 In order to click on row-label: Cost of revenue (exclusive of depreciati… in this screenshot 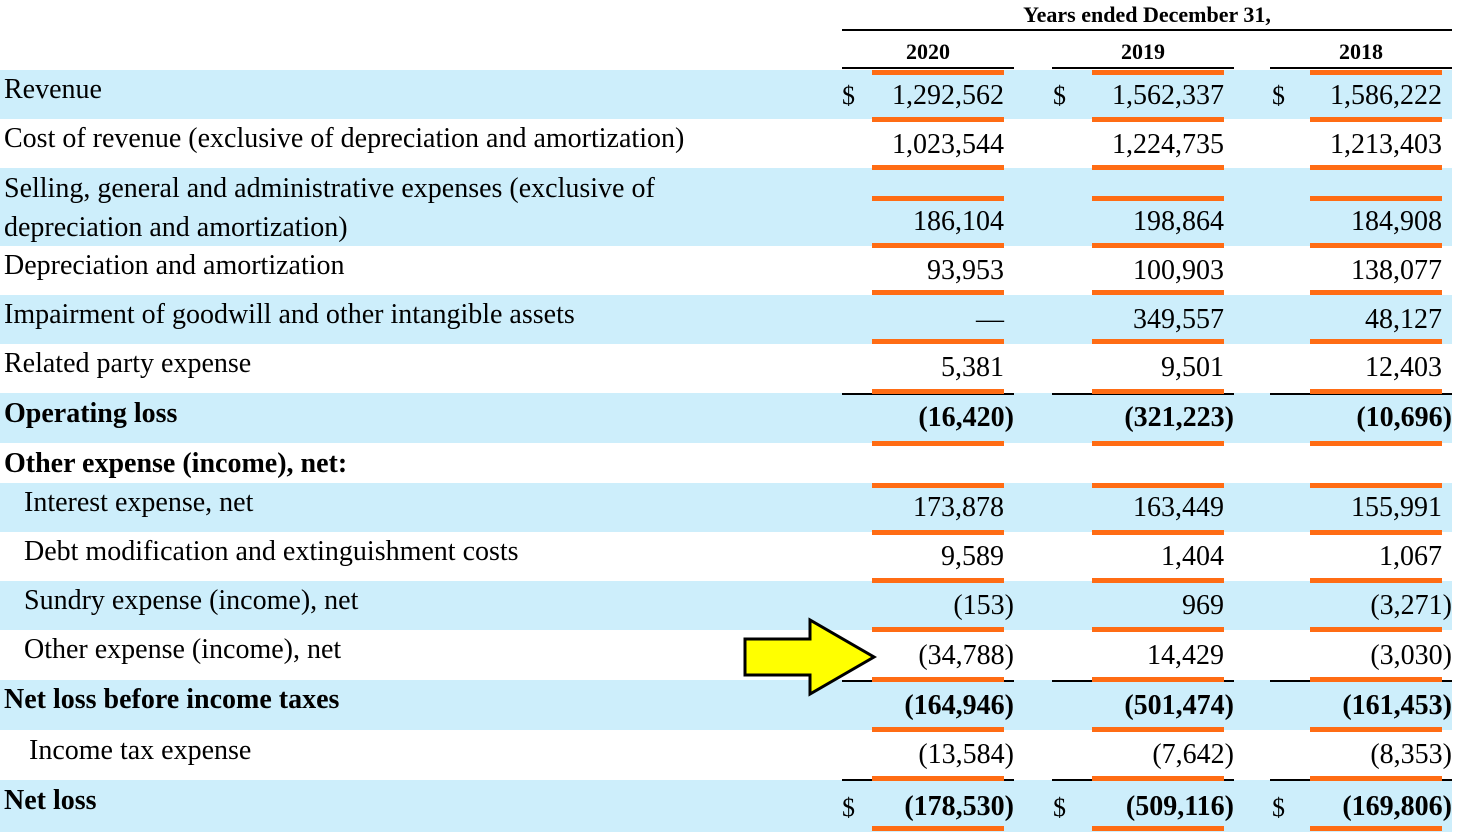, I will do `click(344, 138)`.